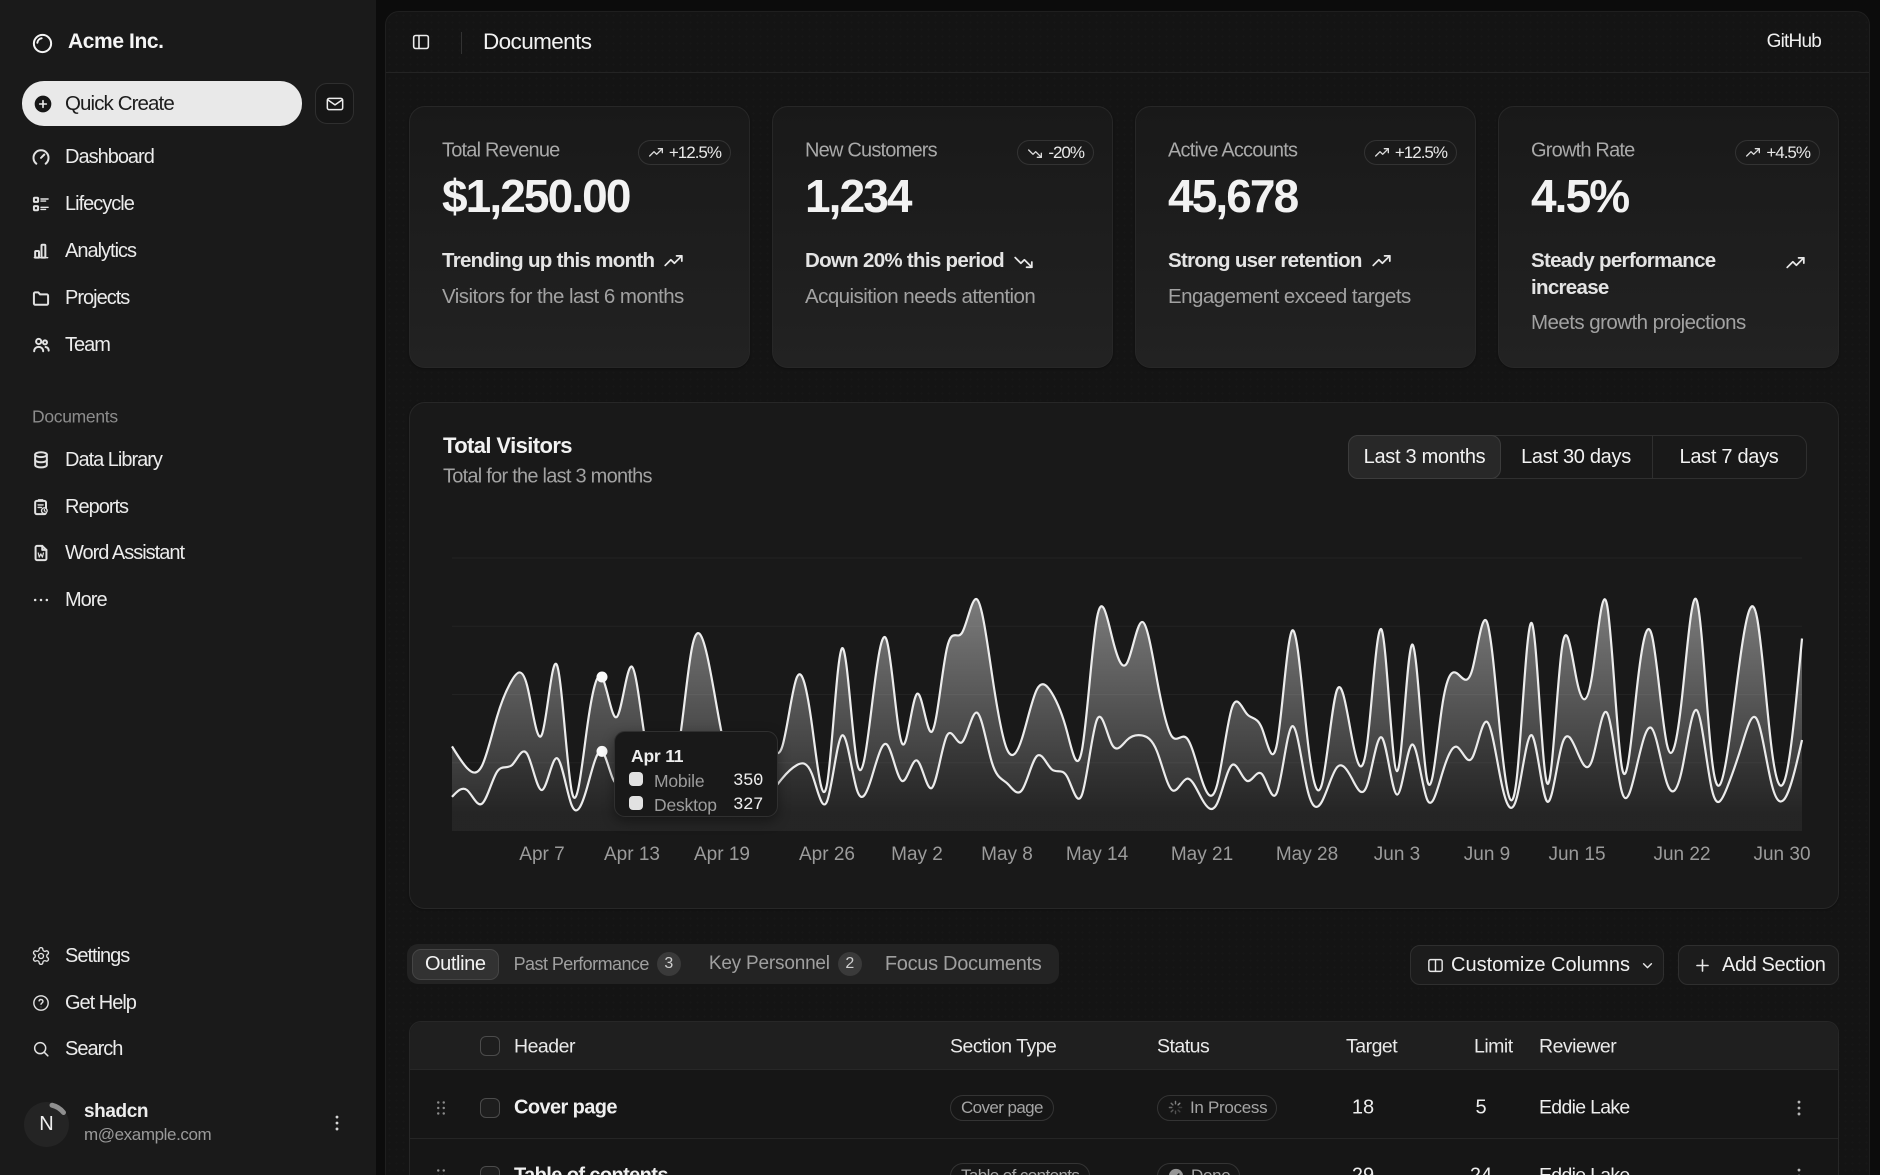  Describe the element at coordinates (1781, 854) in the screenshot. I see `svg-text: Jun 30` at that location.